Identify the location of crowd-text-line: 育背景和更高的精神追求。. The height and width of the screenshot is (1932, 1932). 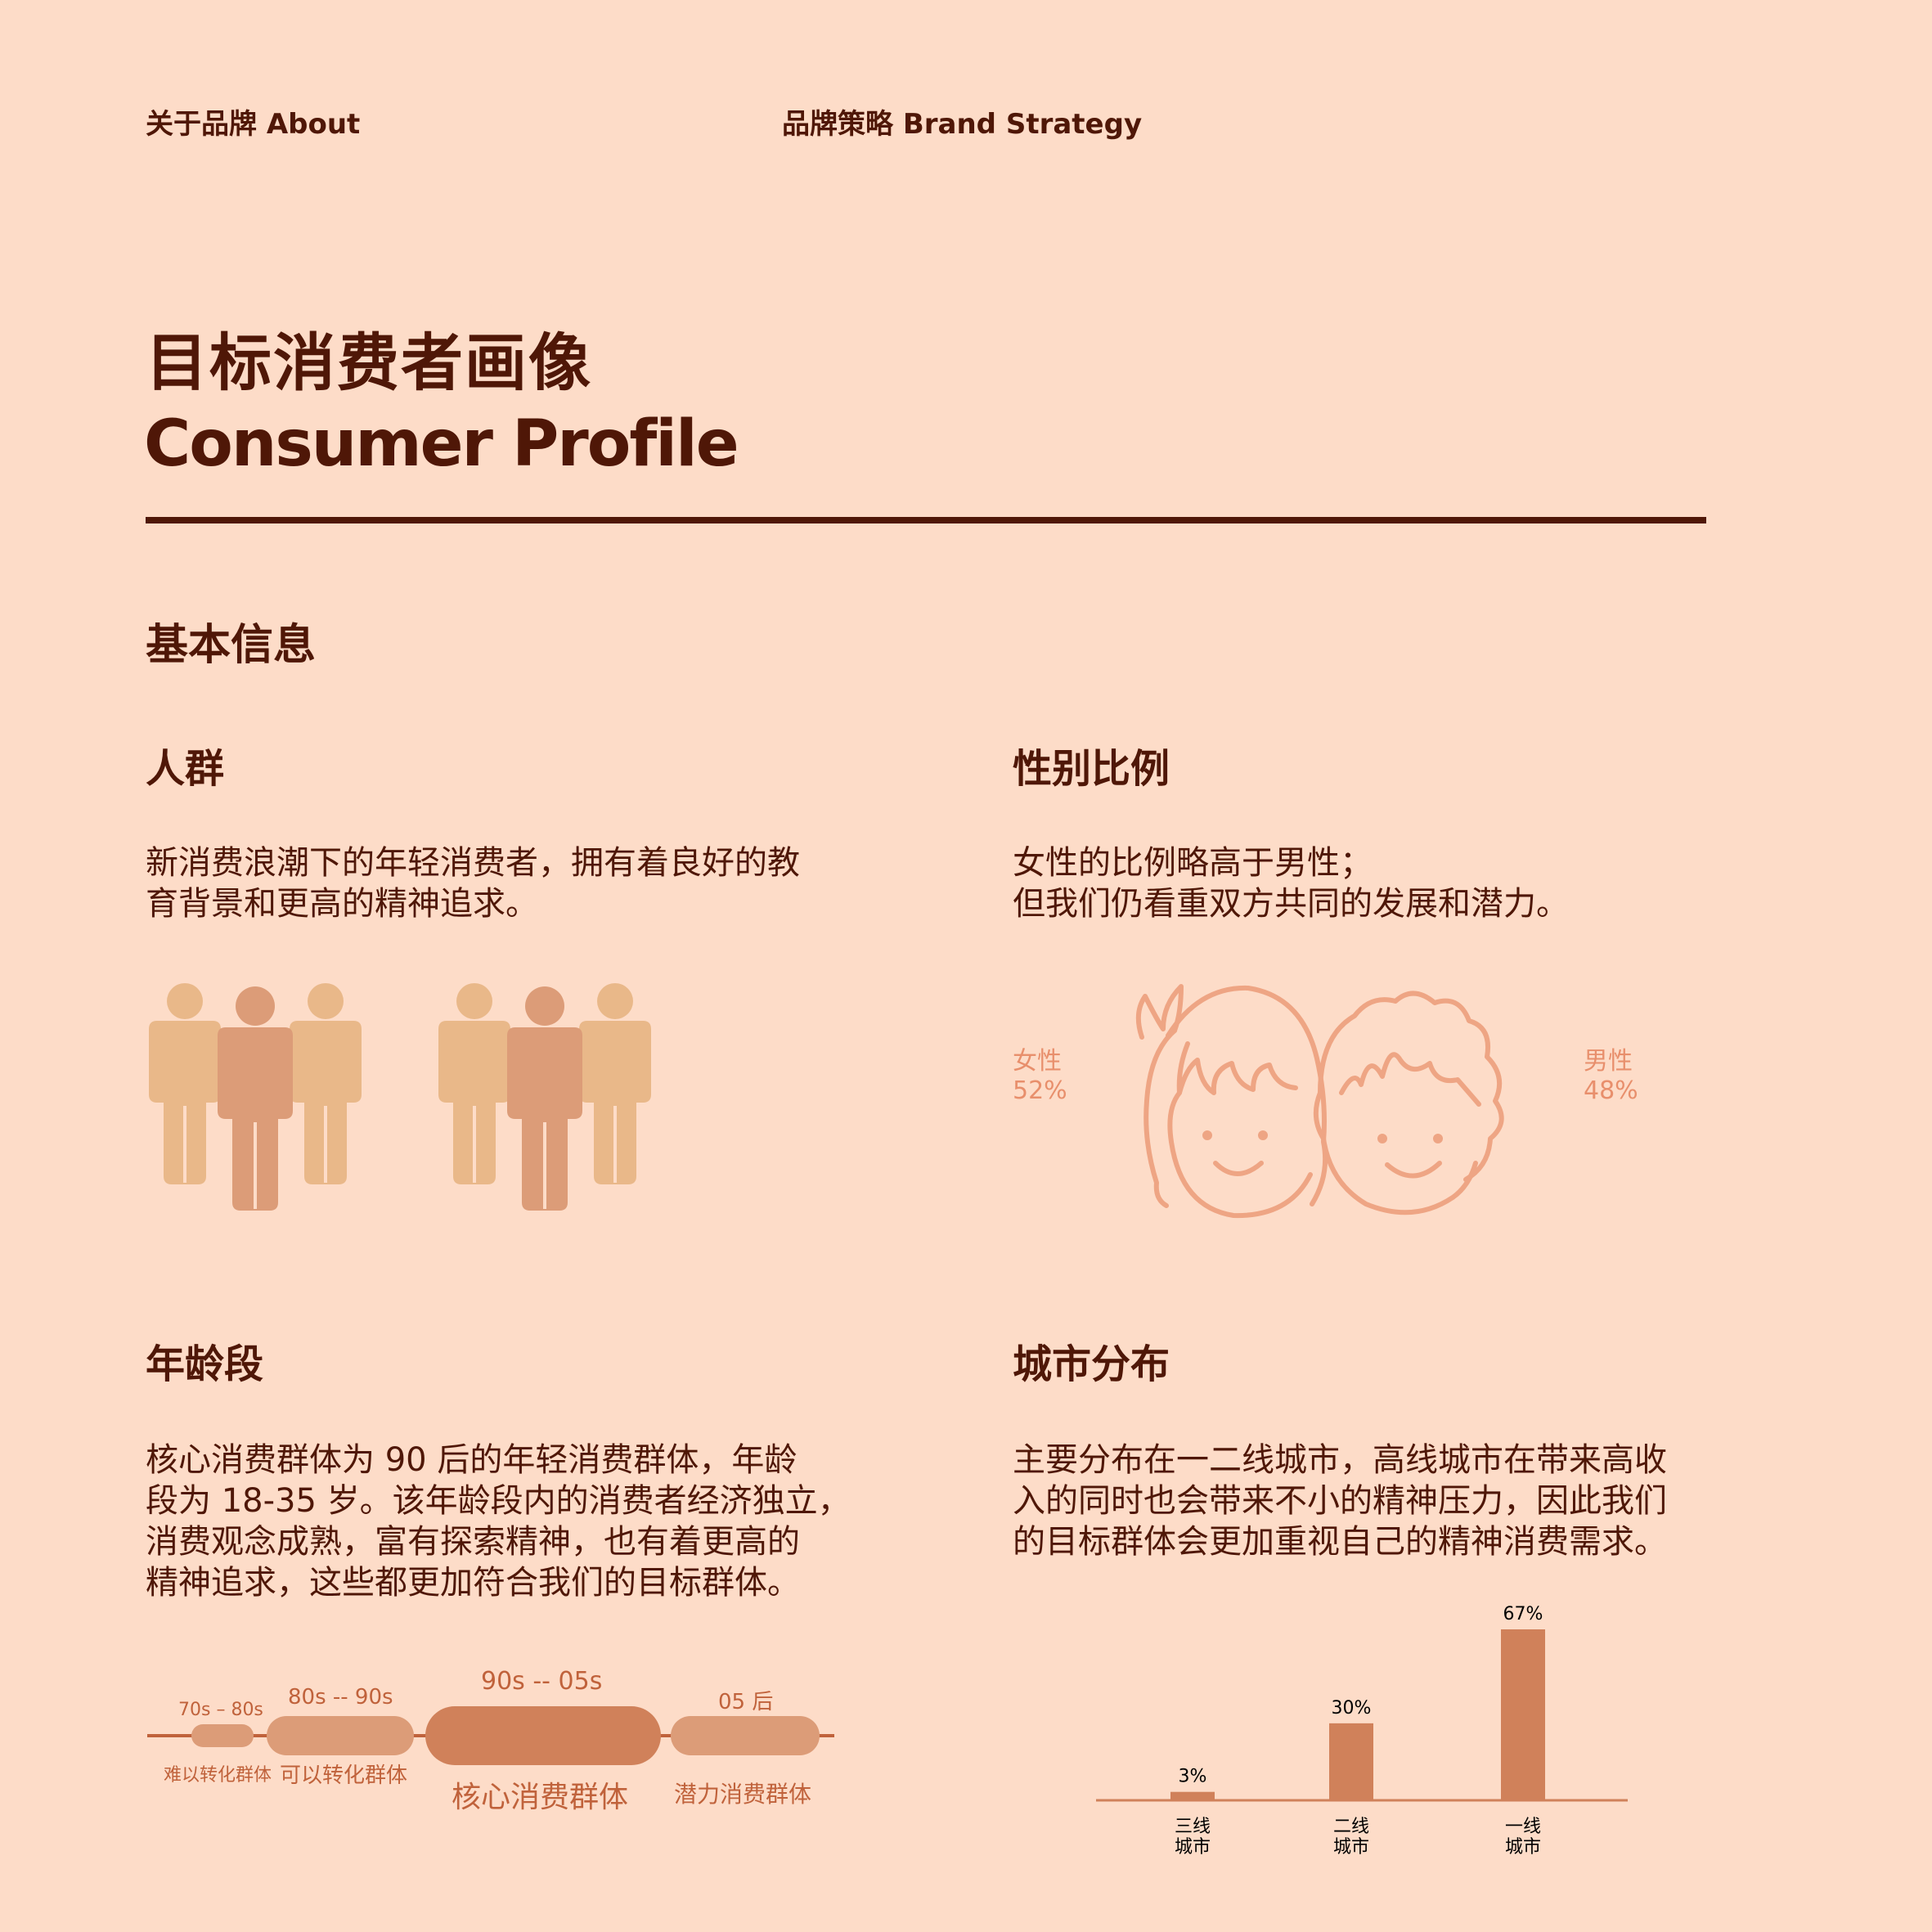
(342, 904).